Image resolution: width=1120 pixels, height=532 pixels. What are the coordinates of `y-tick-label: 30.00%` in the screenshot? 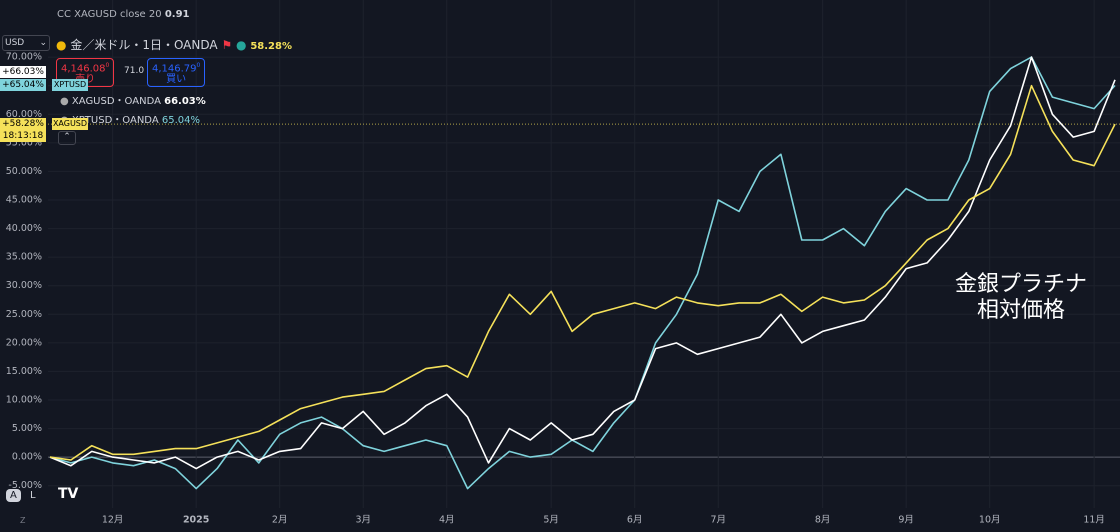 It's located at (24, 285).